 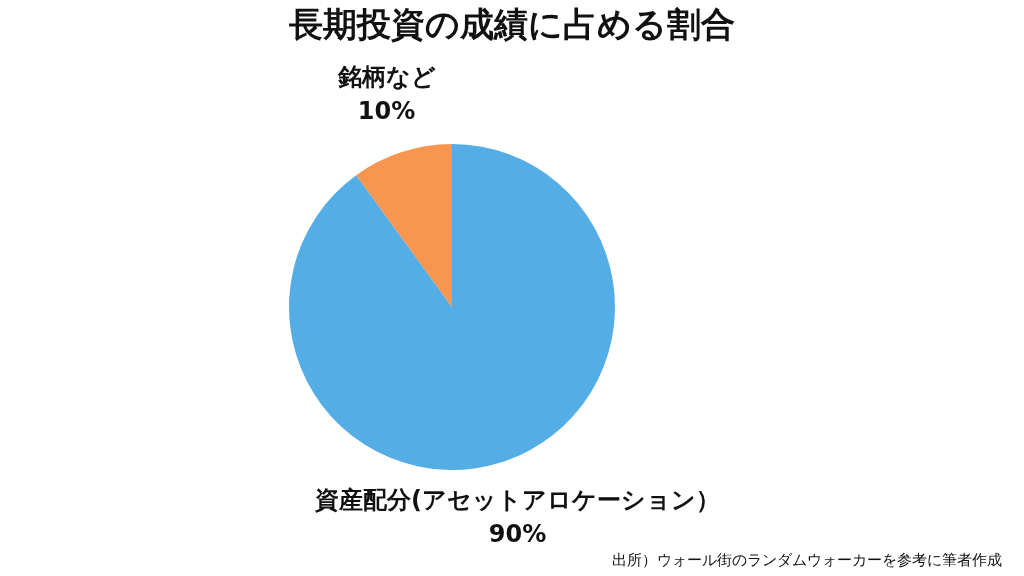 What do you see at coordinates (512, 24) in the screenshot?
I see `chart-title: 長期投資の成績に占める割合` at bounding box center [512, 24].